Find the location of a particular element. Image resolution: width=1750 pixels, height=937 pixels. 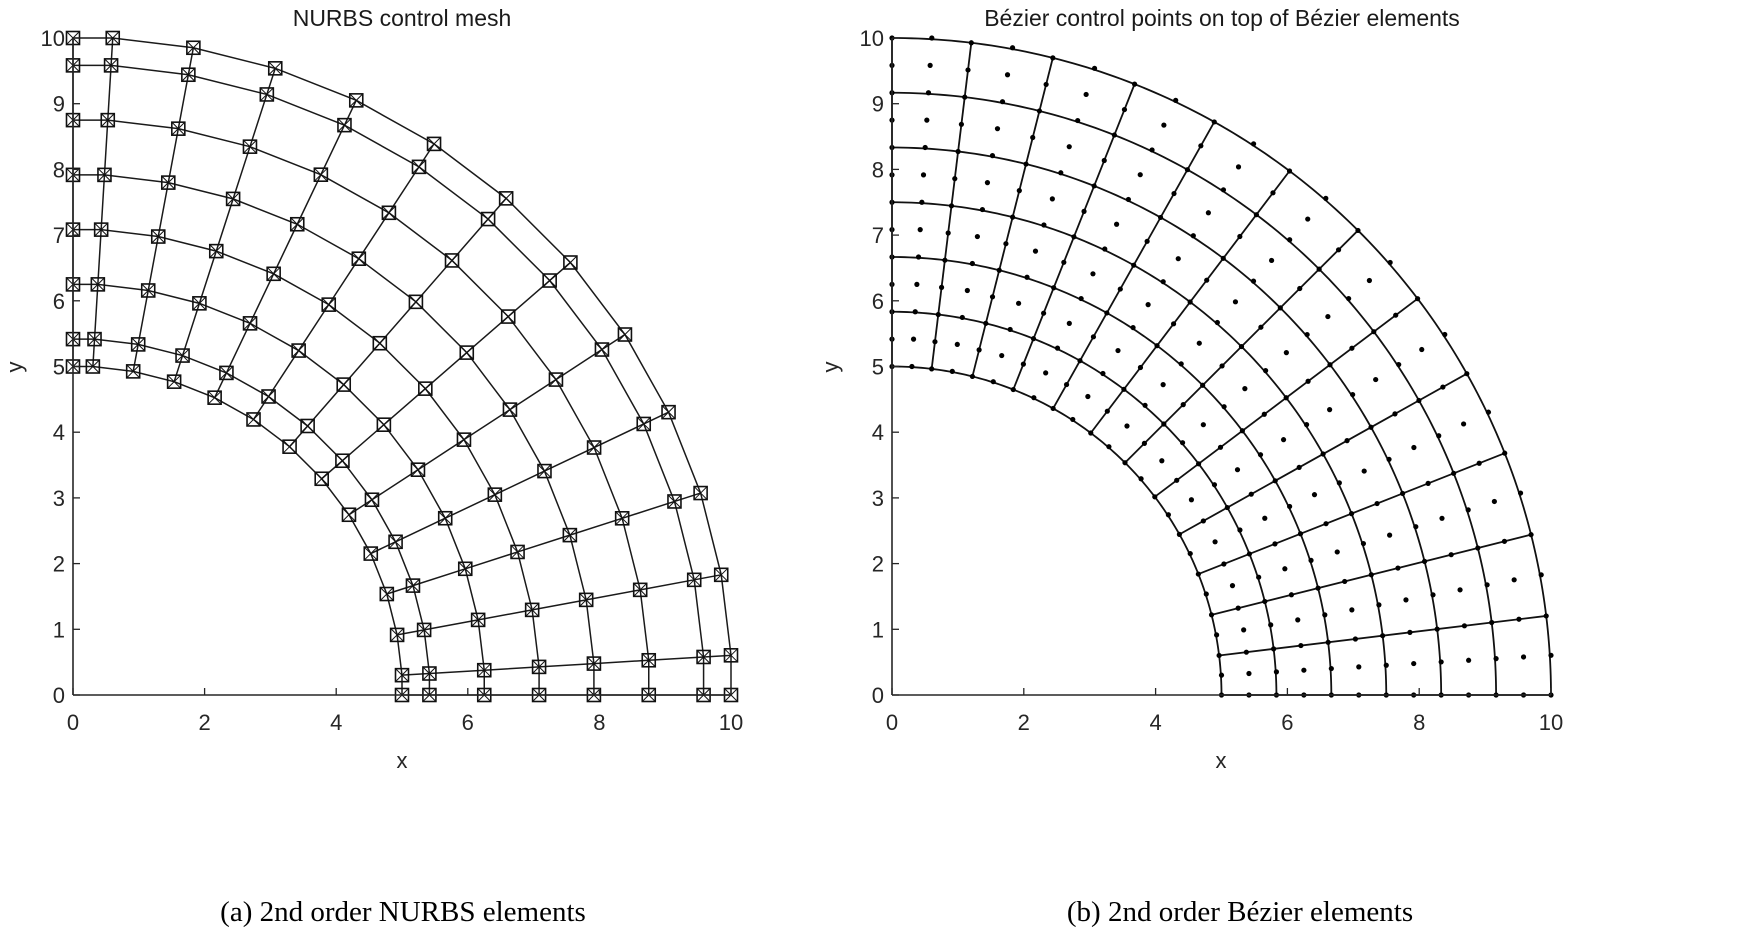

y-tick-label: 8 is located at coordinates (59, 169).